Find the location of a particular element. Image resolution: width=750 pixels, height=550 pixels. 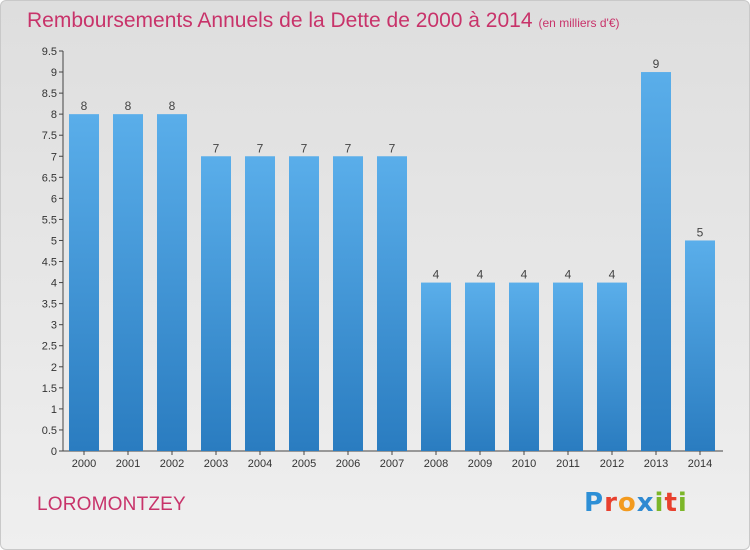

commune-name: LOROMONTZEY is located at coordinates (111, 504).